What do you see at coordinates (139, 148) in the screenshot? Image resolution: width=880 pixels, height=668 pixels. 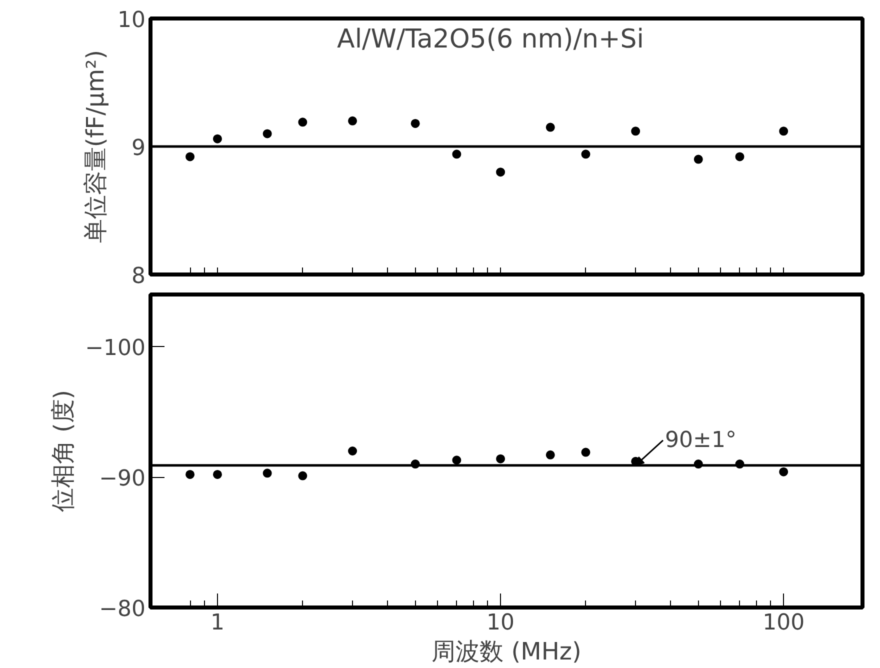 I see `y-tick-label: 9` at bounding box center [139, 148].